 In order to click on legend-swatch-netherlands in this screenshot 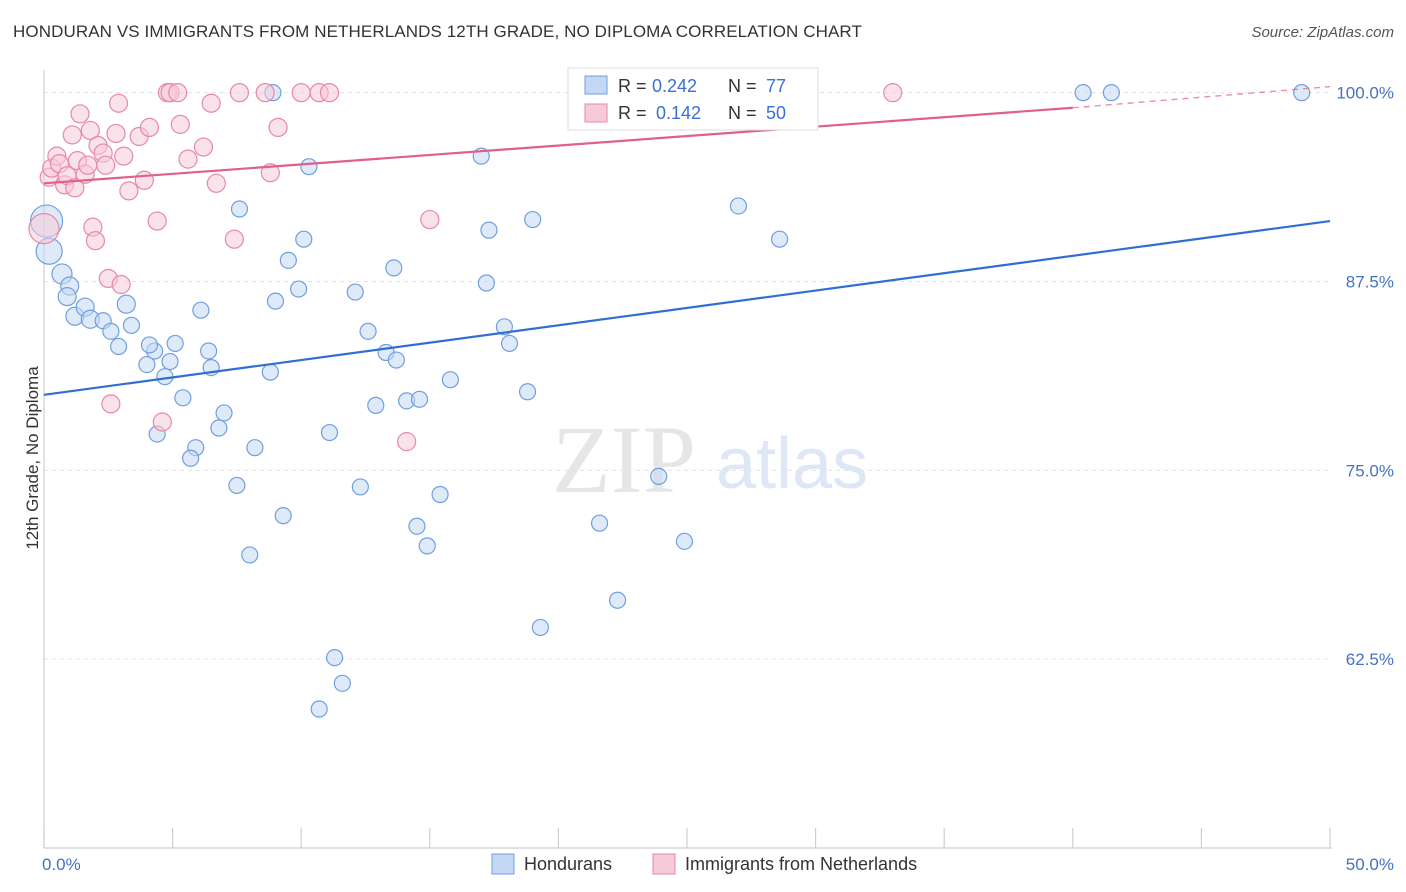, I will do `click(596, 113)`.